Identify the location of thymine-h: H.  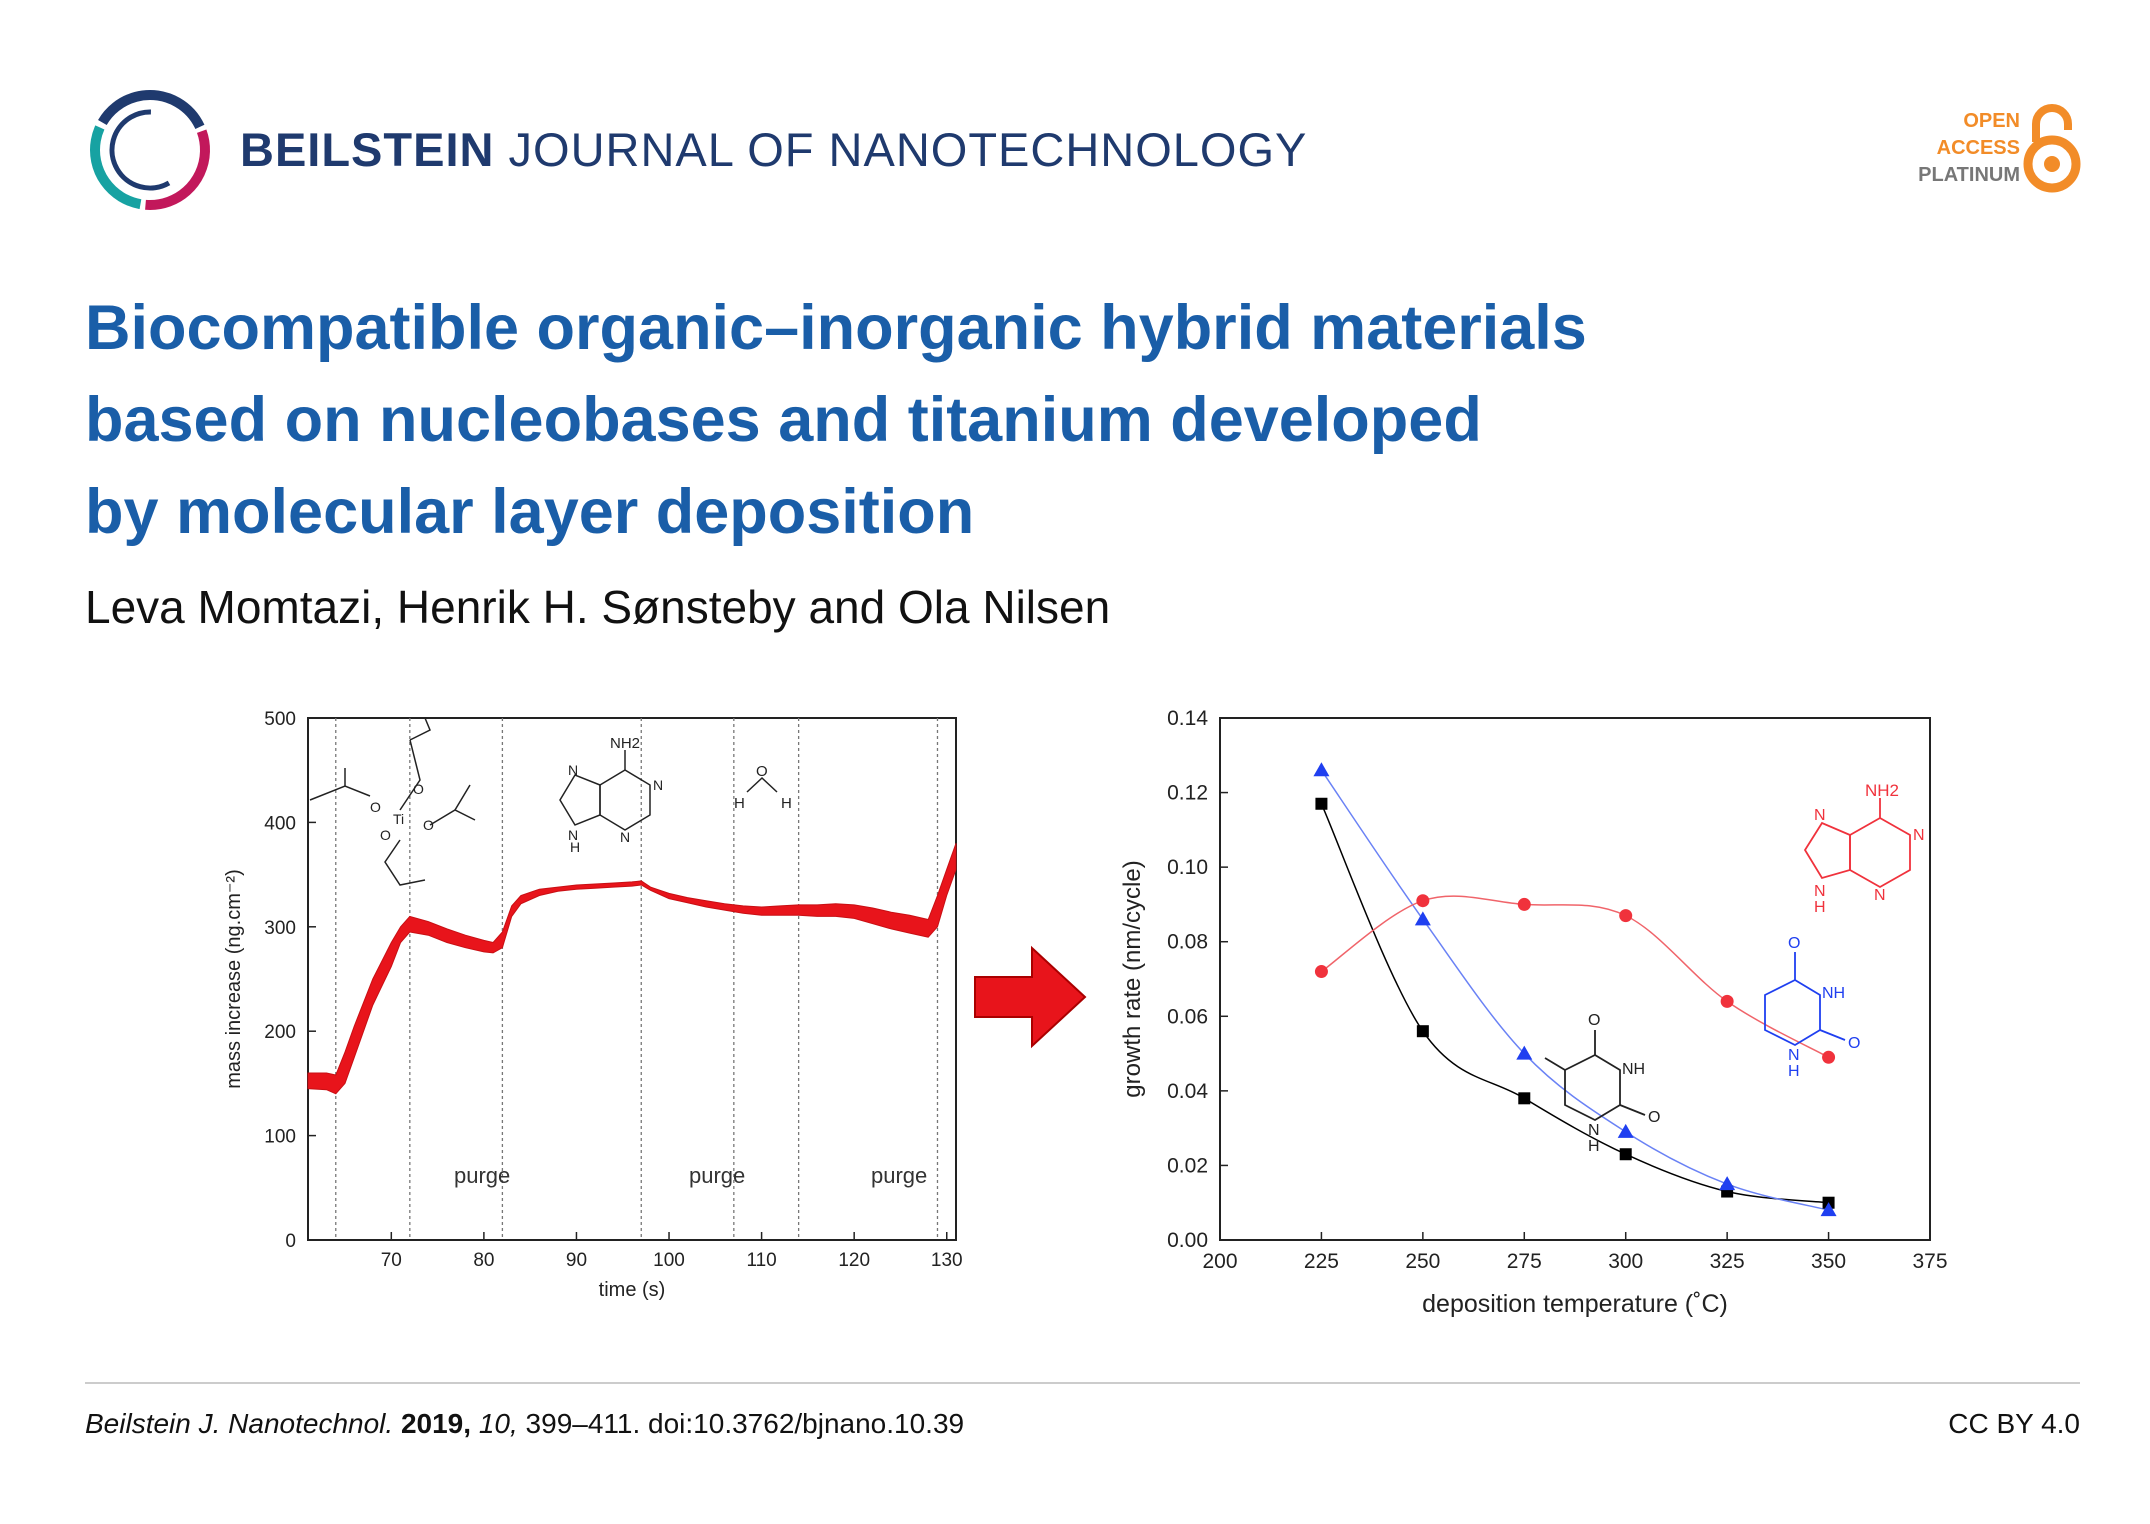
(1594, 1146).